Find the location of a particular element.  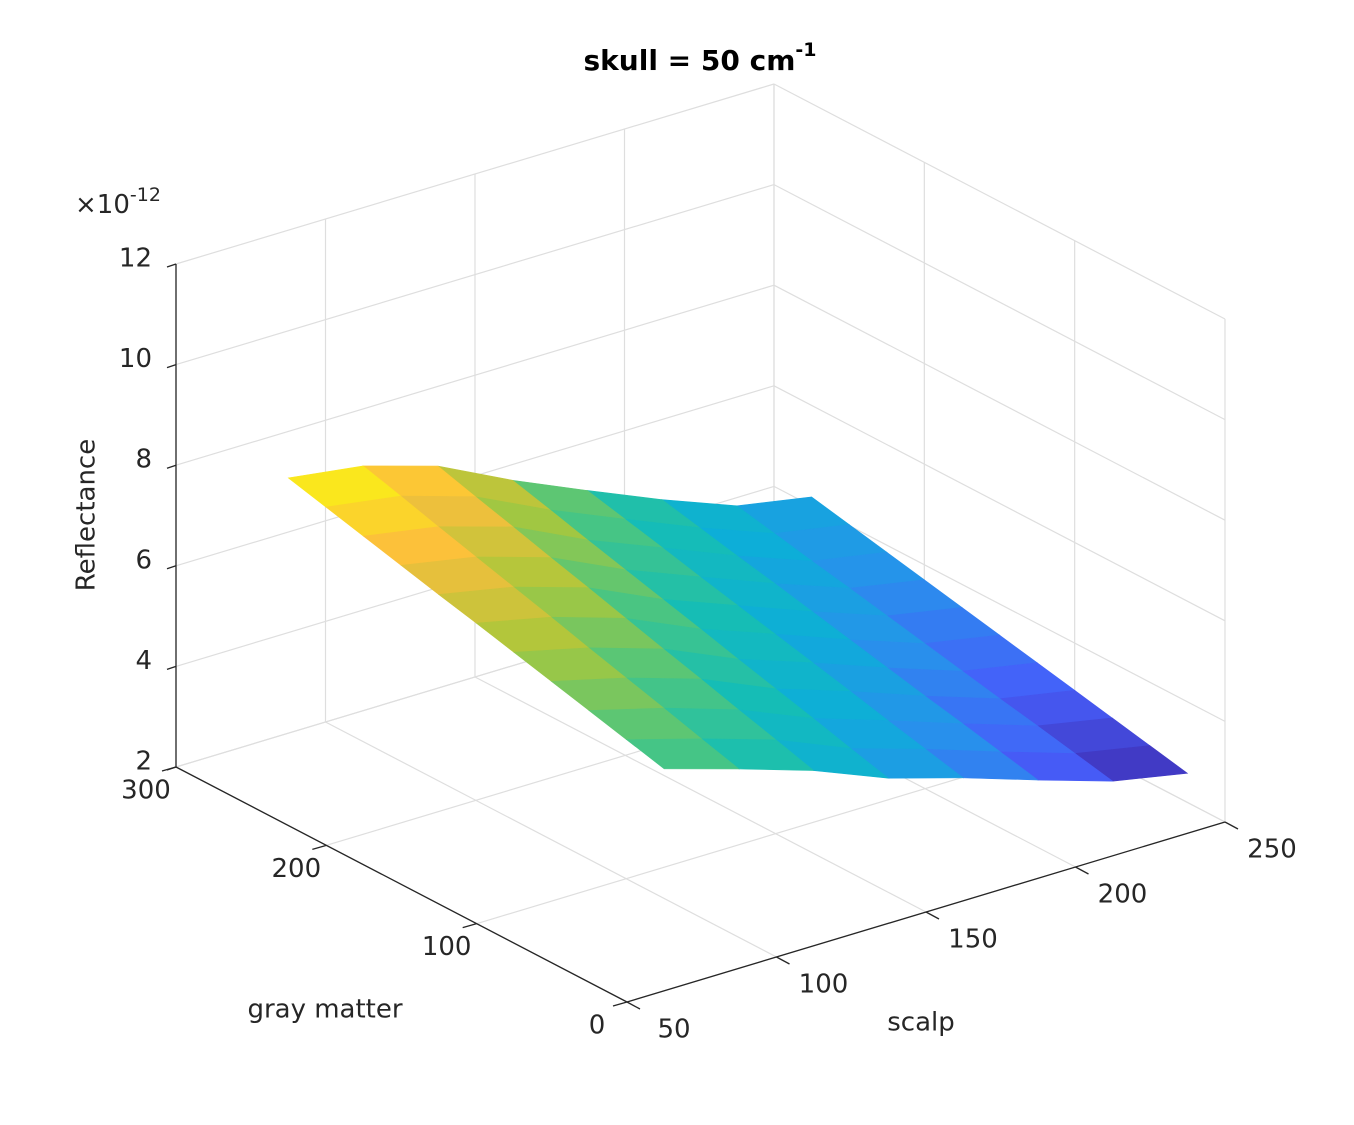

z-exponent: ×10⁻¹² is located at coordinates (118, 202).